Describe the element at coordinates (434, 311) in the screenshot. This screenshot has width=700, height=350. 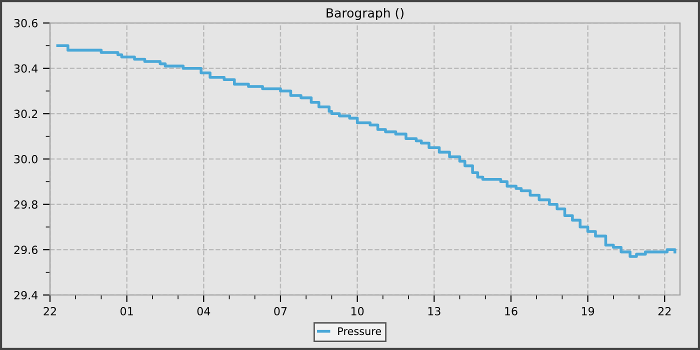
I see `x-tick-label: 13` at that location.